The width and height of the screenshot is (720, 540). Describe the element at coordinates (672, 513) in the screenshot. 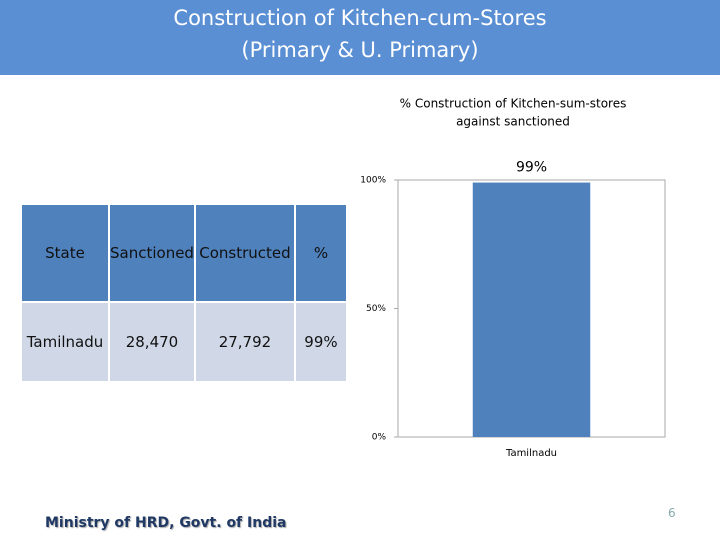

I see `page-number: 6` at that location.